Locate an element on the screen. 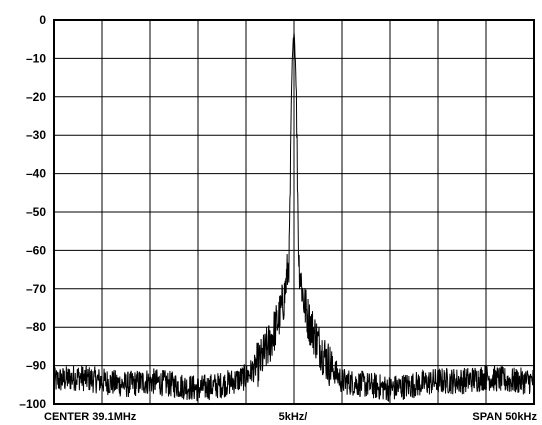 The image size is (542, 425). y-tick-label: –80 is located at coordinates (36, 327).